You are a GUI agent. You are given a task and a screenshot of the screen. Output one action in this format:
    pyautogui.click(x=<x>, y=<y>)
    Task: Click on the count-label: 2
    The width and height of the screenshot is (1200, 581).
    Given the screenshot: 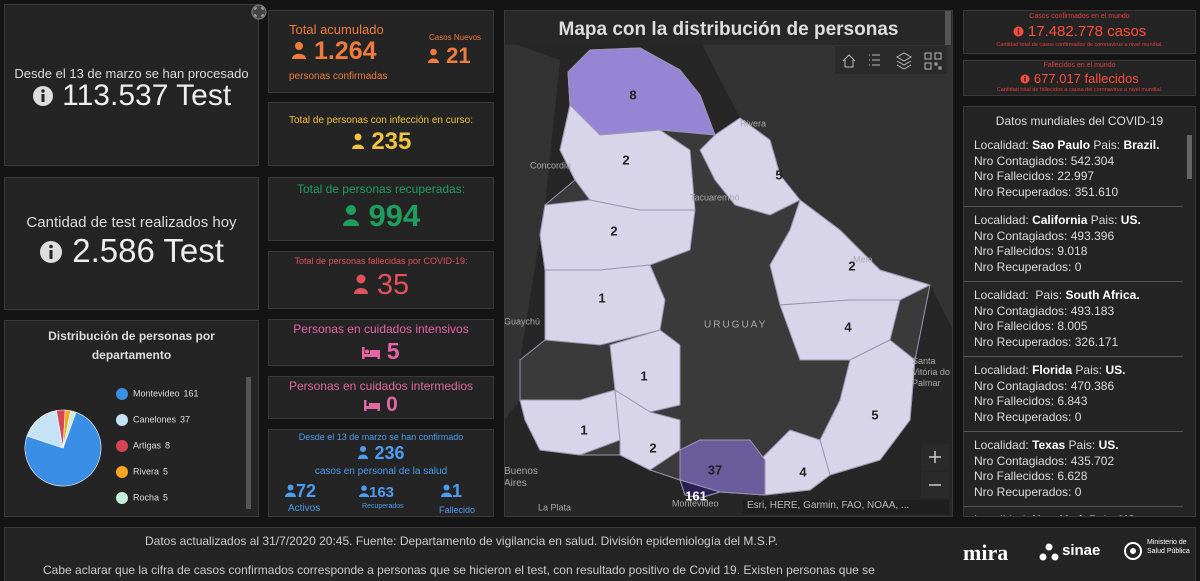 What is the action you would take?
    pyautogui.click(x=613, y=230)
    